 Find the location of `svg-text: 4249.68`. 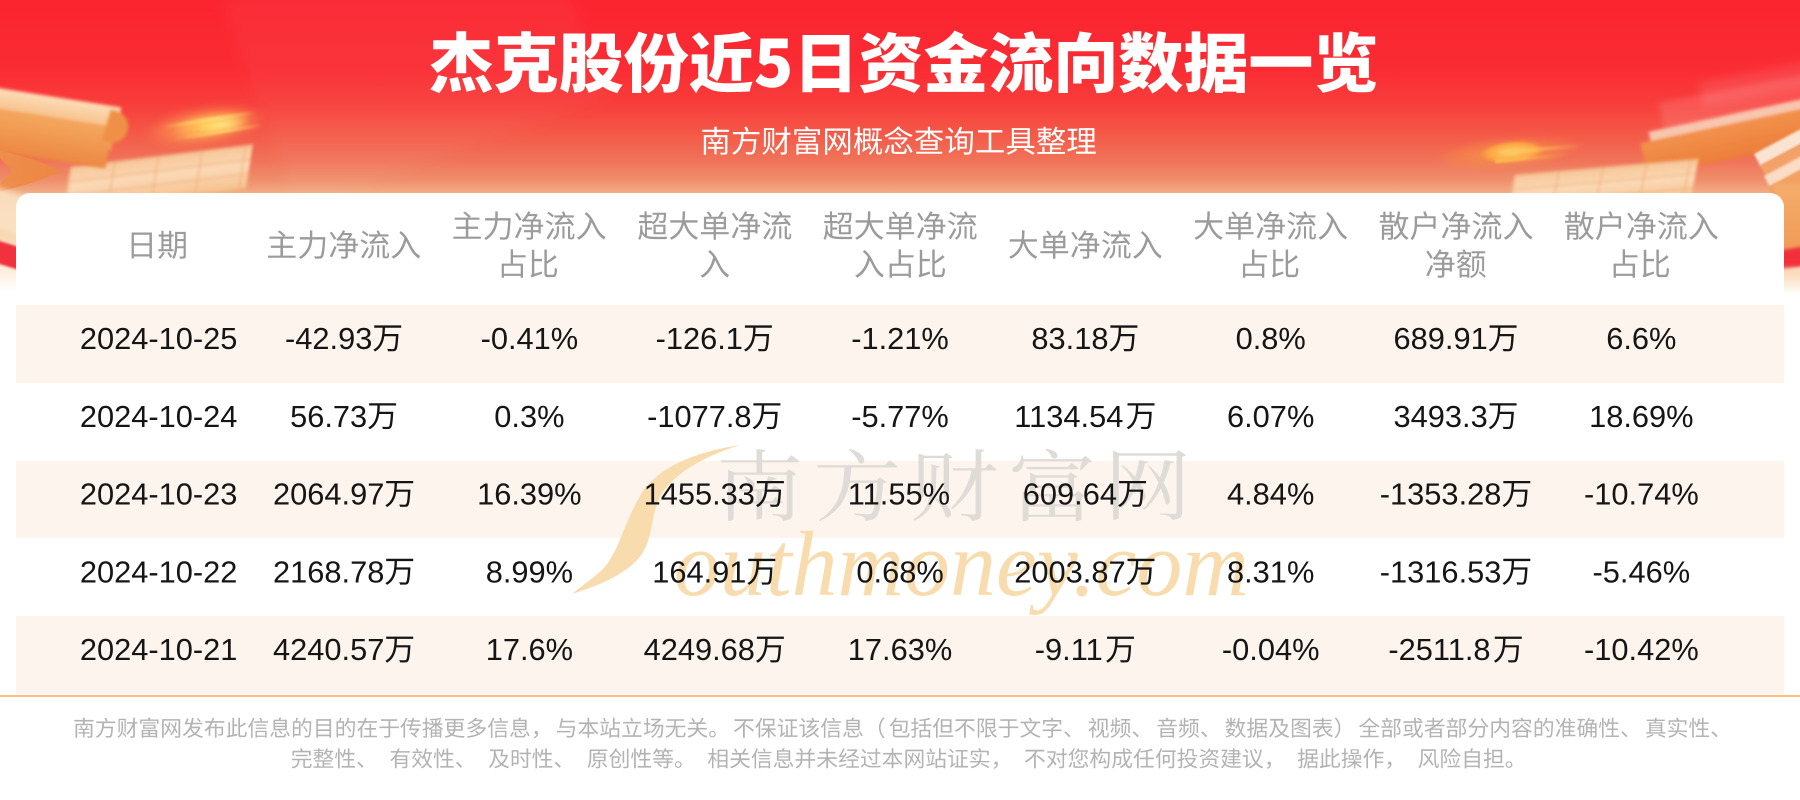

svg-text: 4249.68 is located at coordinates (699, 649).